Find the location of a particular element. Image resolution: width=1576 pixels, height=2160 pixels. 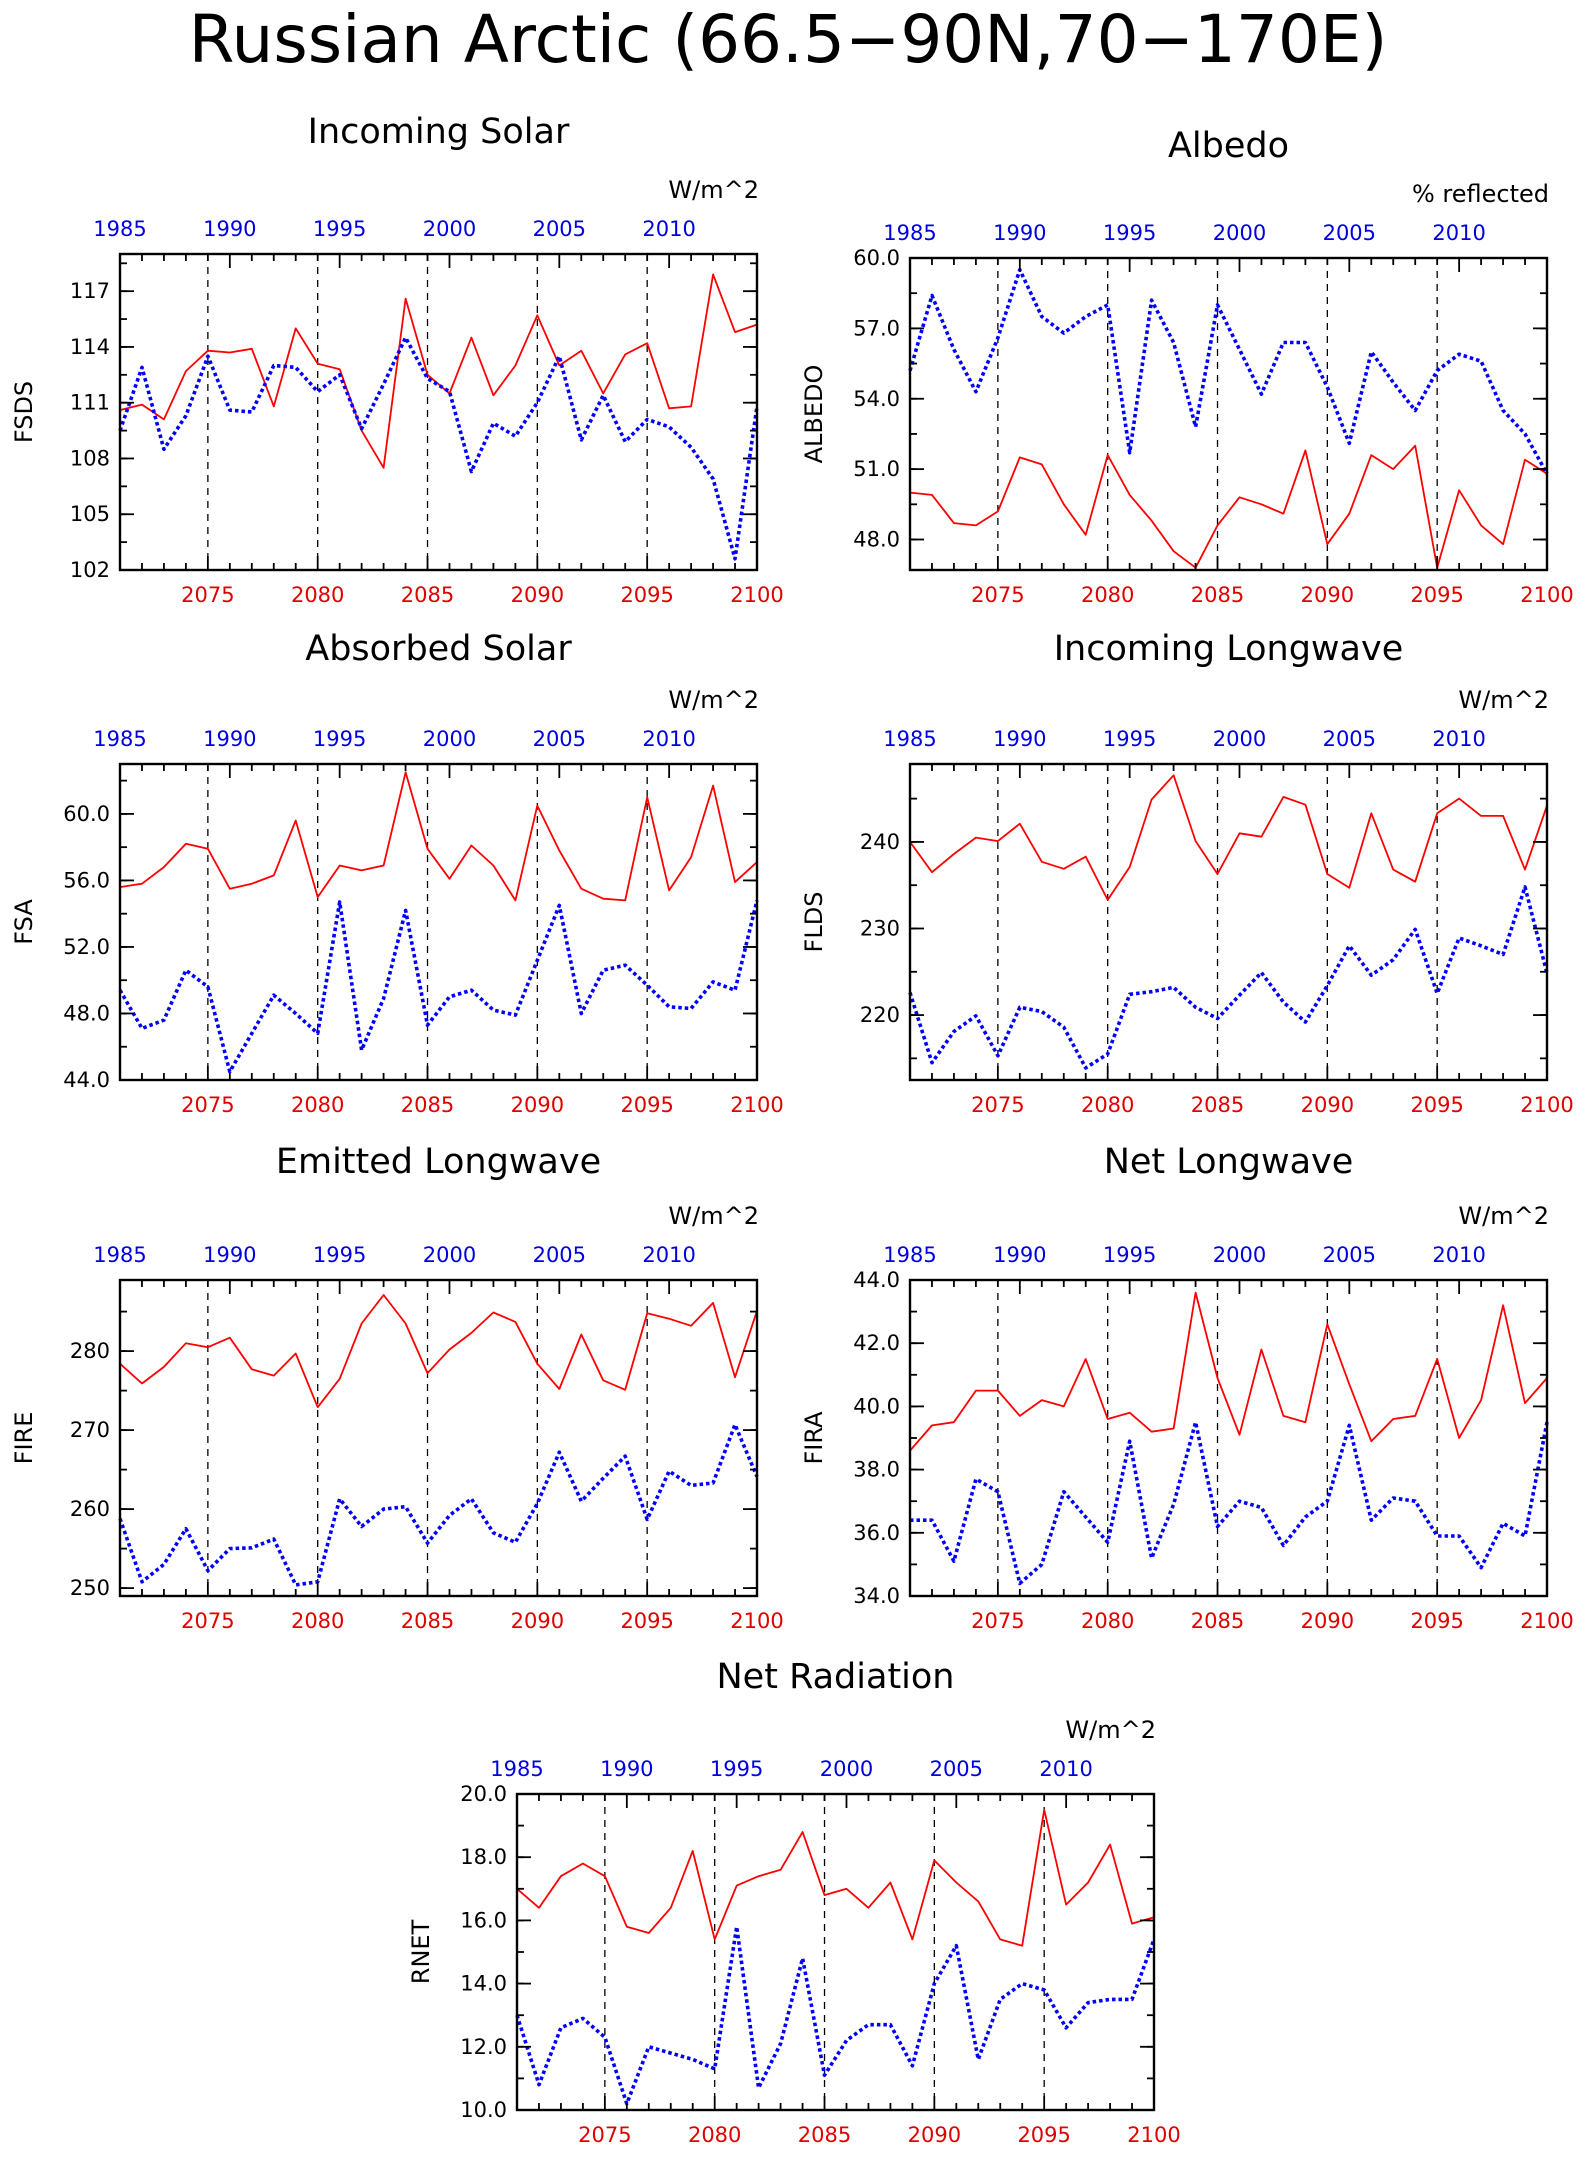

y-tick-label: 270 is located at coordinates (90, 1430).